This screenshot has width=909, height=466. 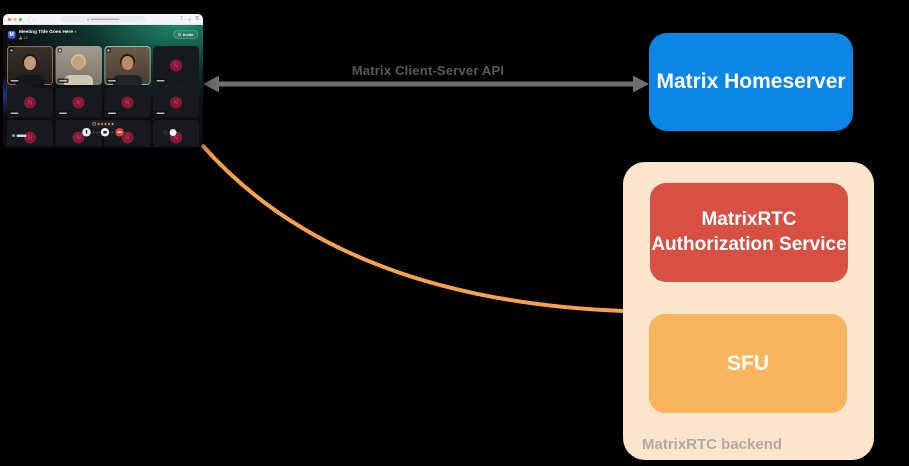 I want to click on person-face, so click(x=78, y=63).